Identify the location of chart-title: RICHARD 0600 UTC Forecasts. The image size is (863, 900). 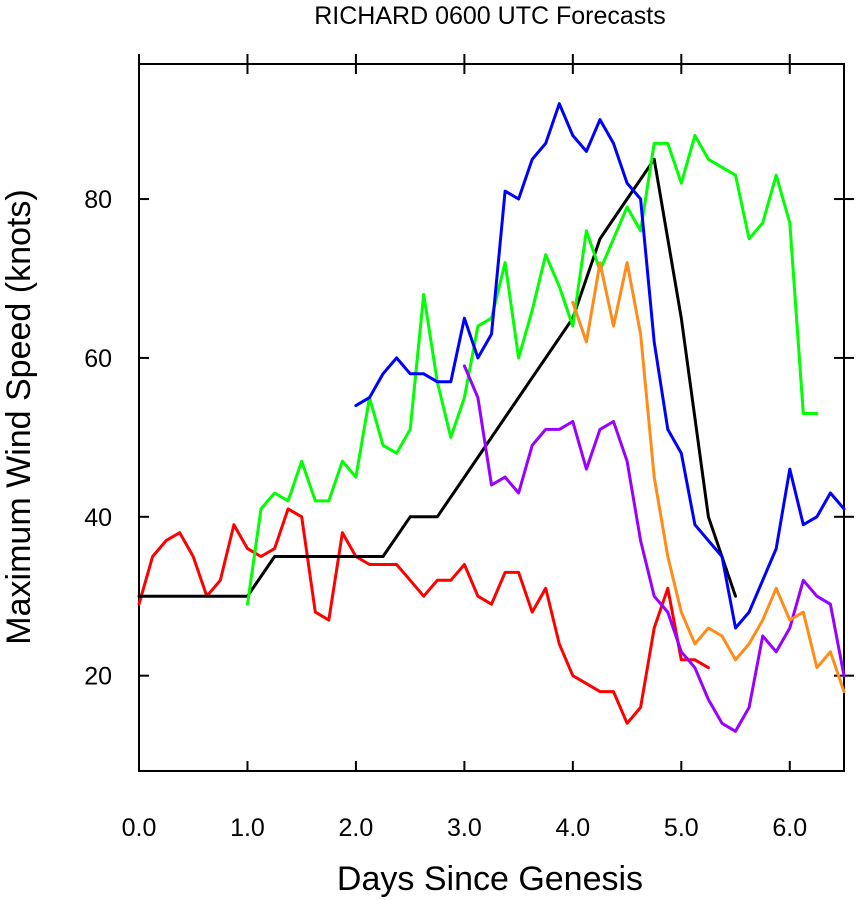
(489, 16).